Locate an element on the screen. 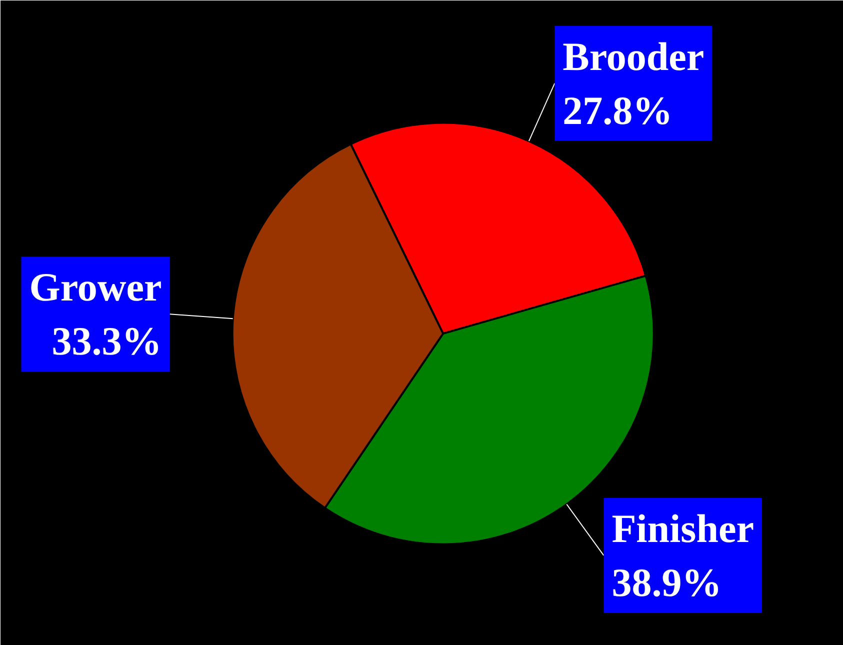 This screenshot has height=645, width=843. data-label: 33.3% is located at coordinates (107, 341).